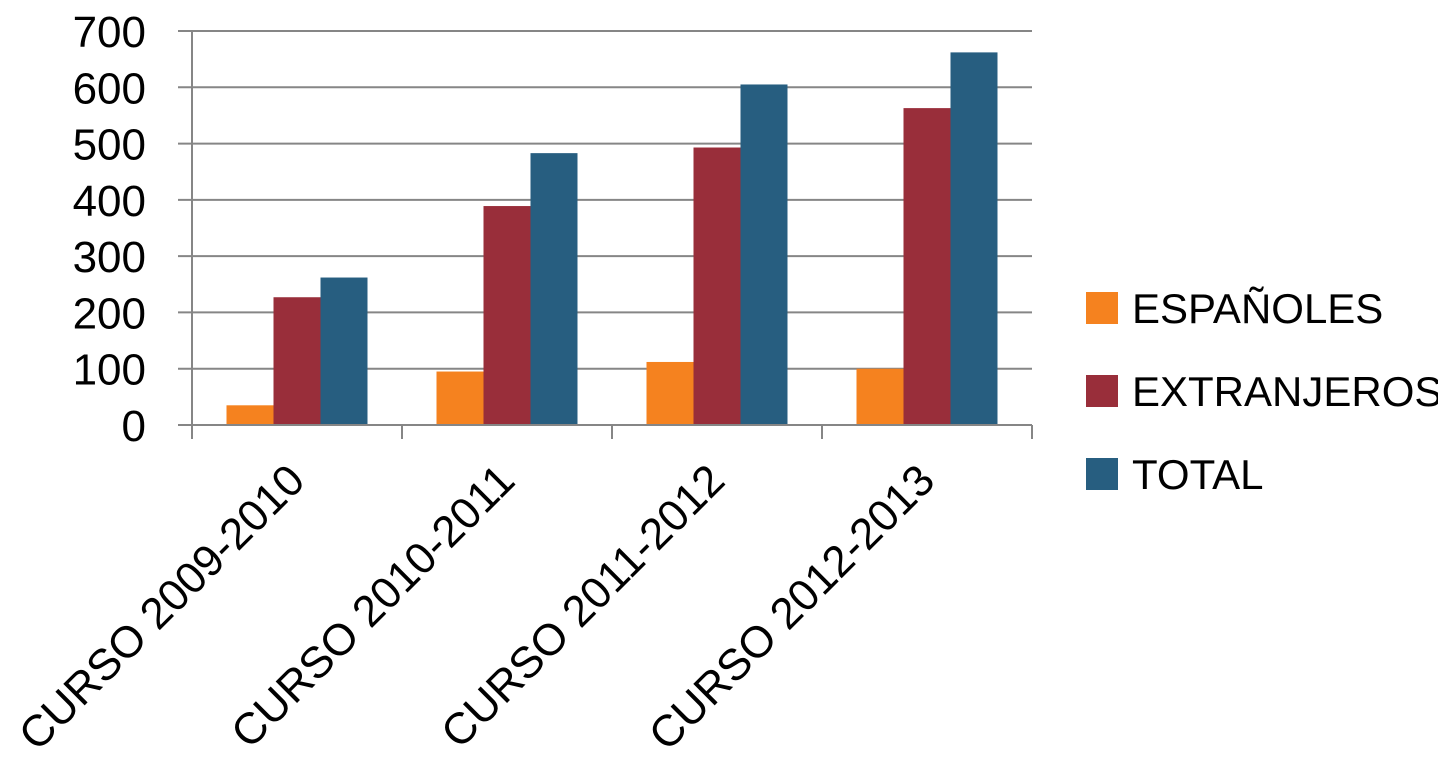  I want to click on y-tick-label: 200, so click(109, 313).